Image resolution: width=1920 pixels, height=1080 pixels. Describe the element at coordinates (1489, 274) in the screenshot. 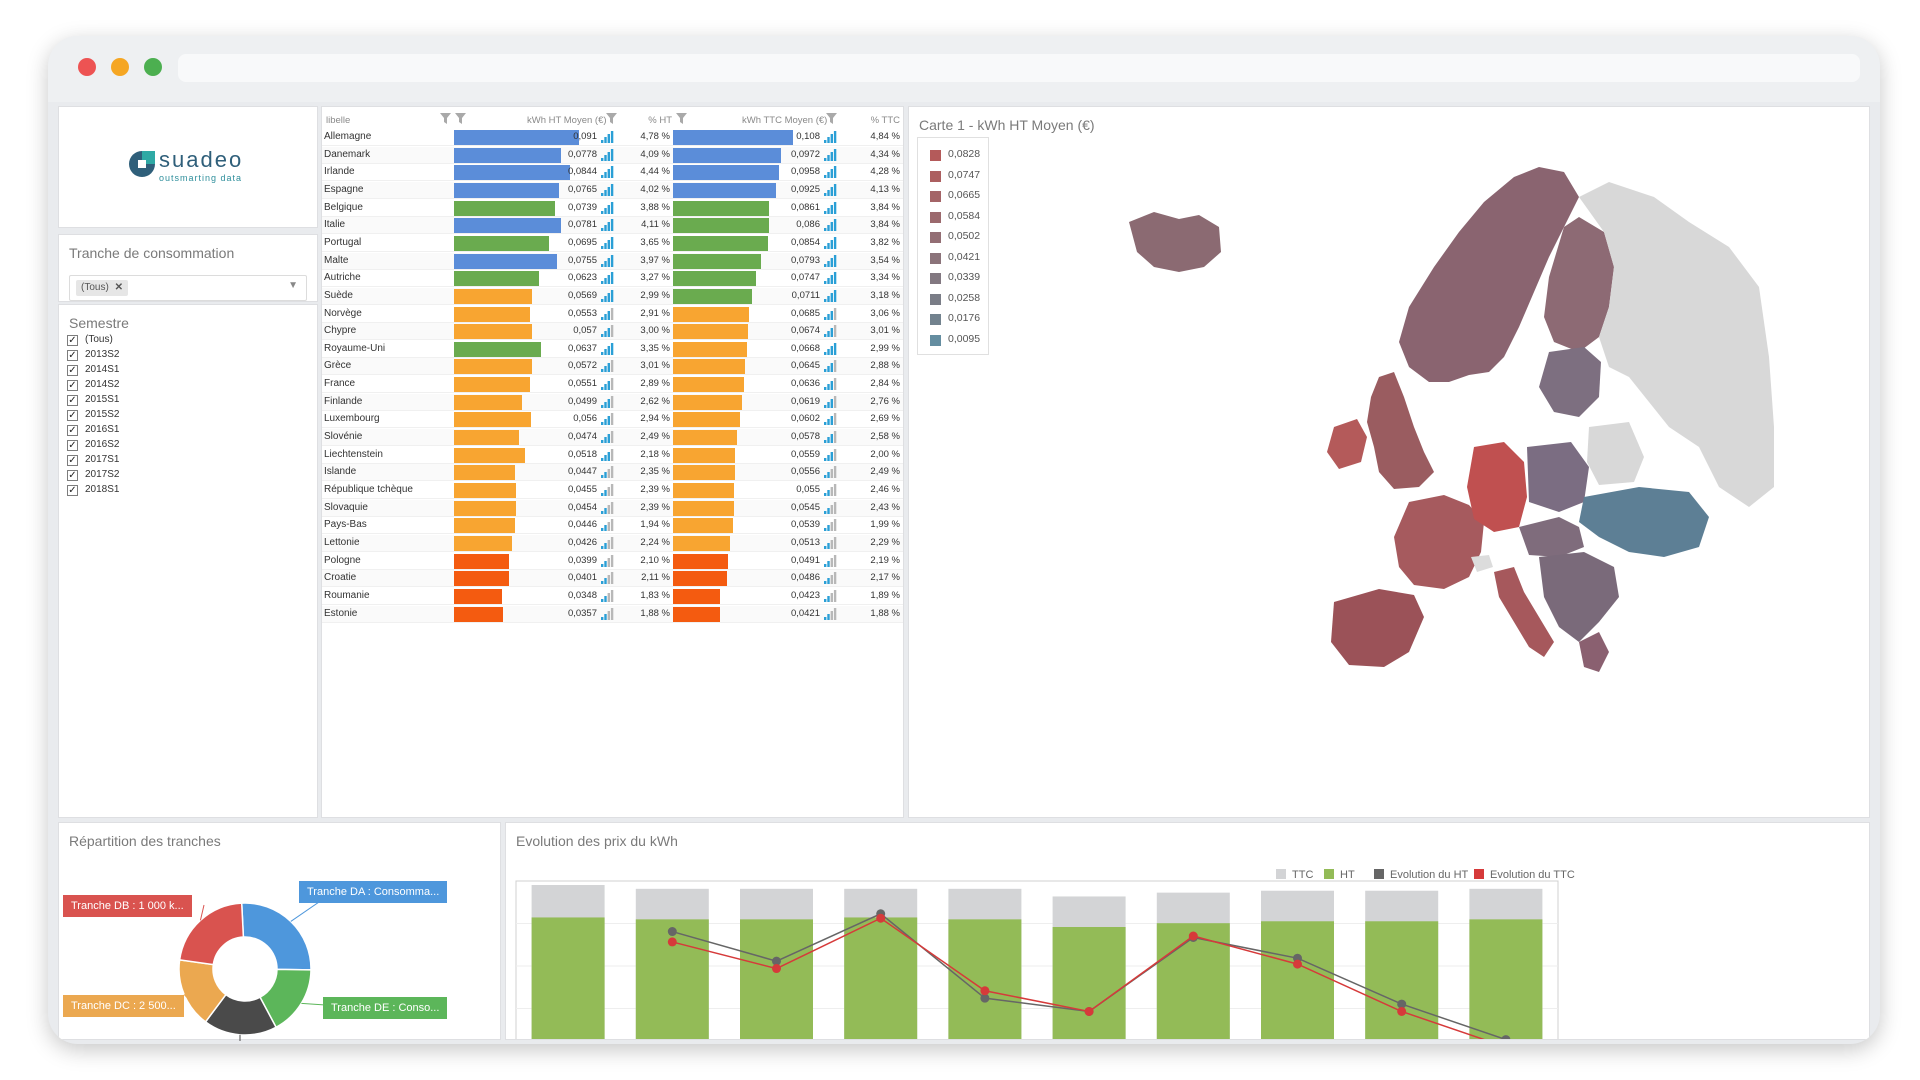

I see `map-country-norway-sweden` at that location.